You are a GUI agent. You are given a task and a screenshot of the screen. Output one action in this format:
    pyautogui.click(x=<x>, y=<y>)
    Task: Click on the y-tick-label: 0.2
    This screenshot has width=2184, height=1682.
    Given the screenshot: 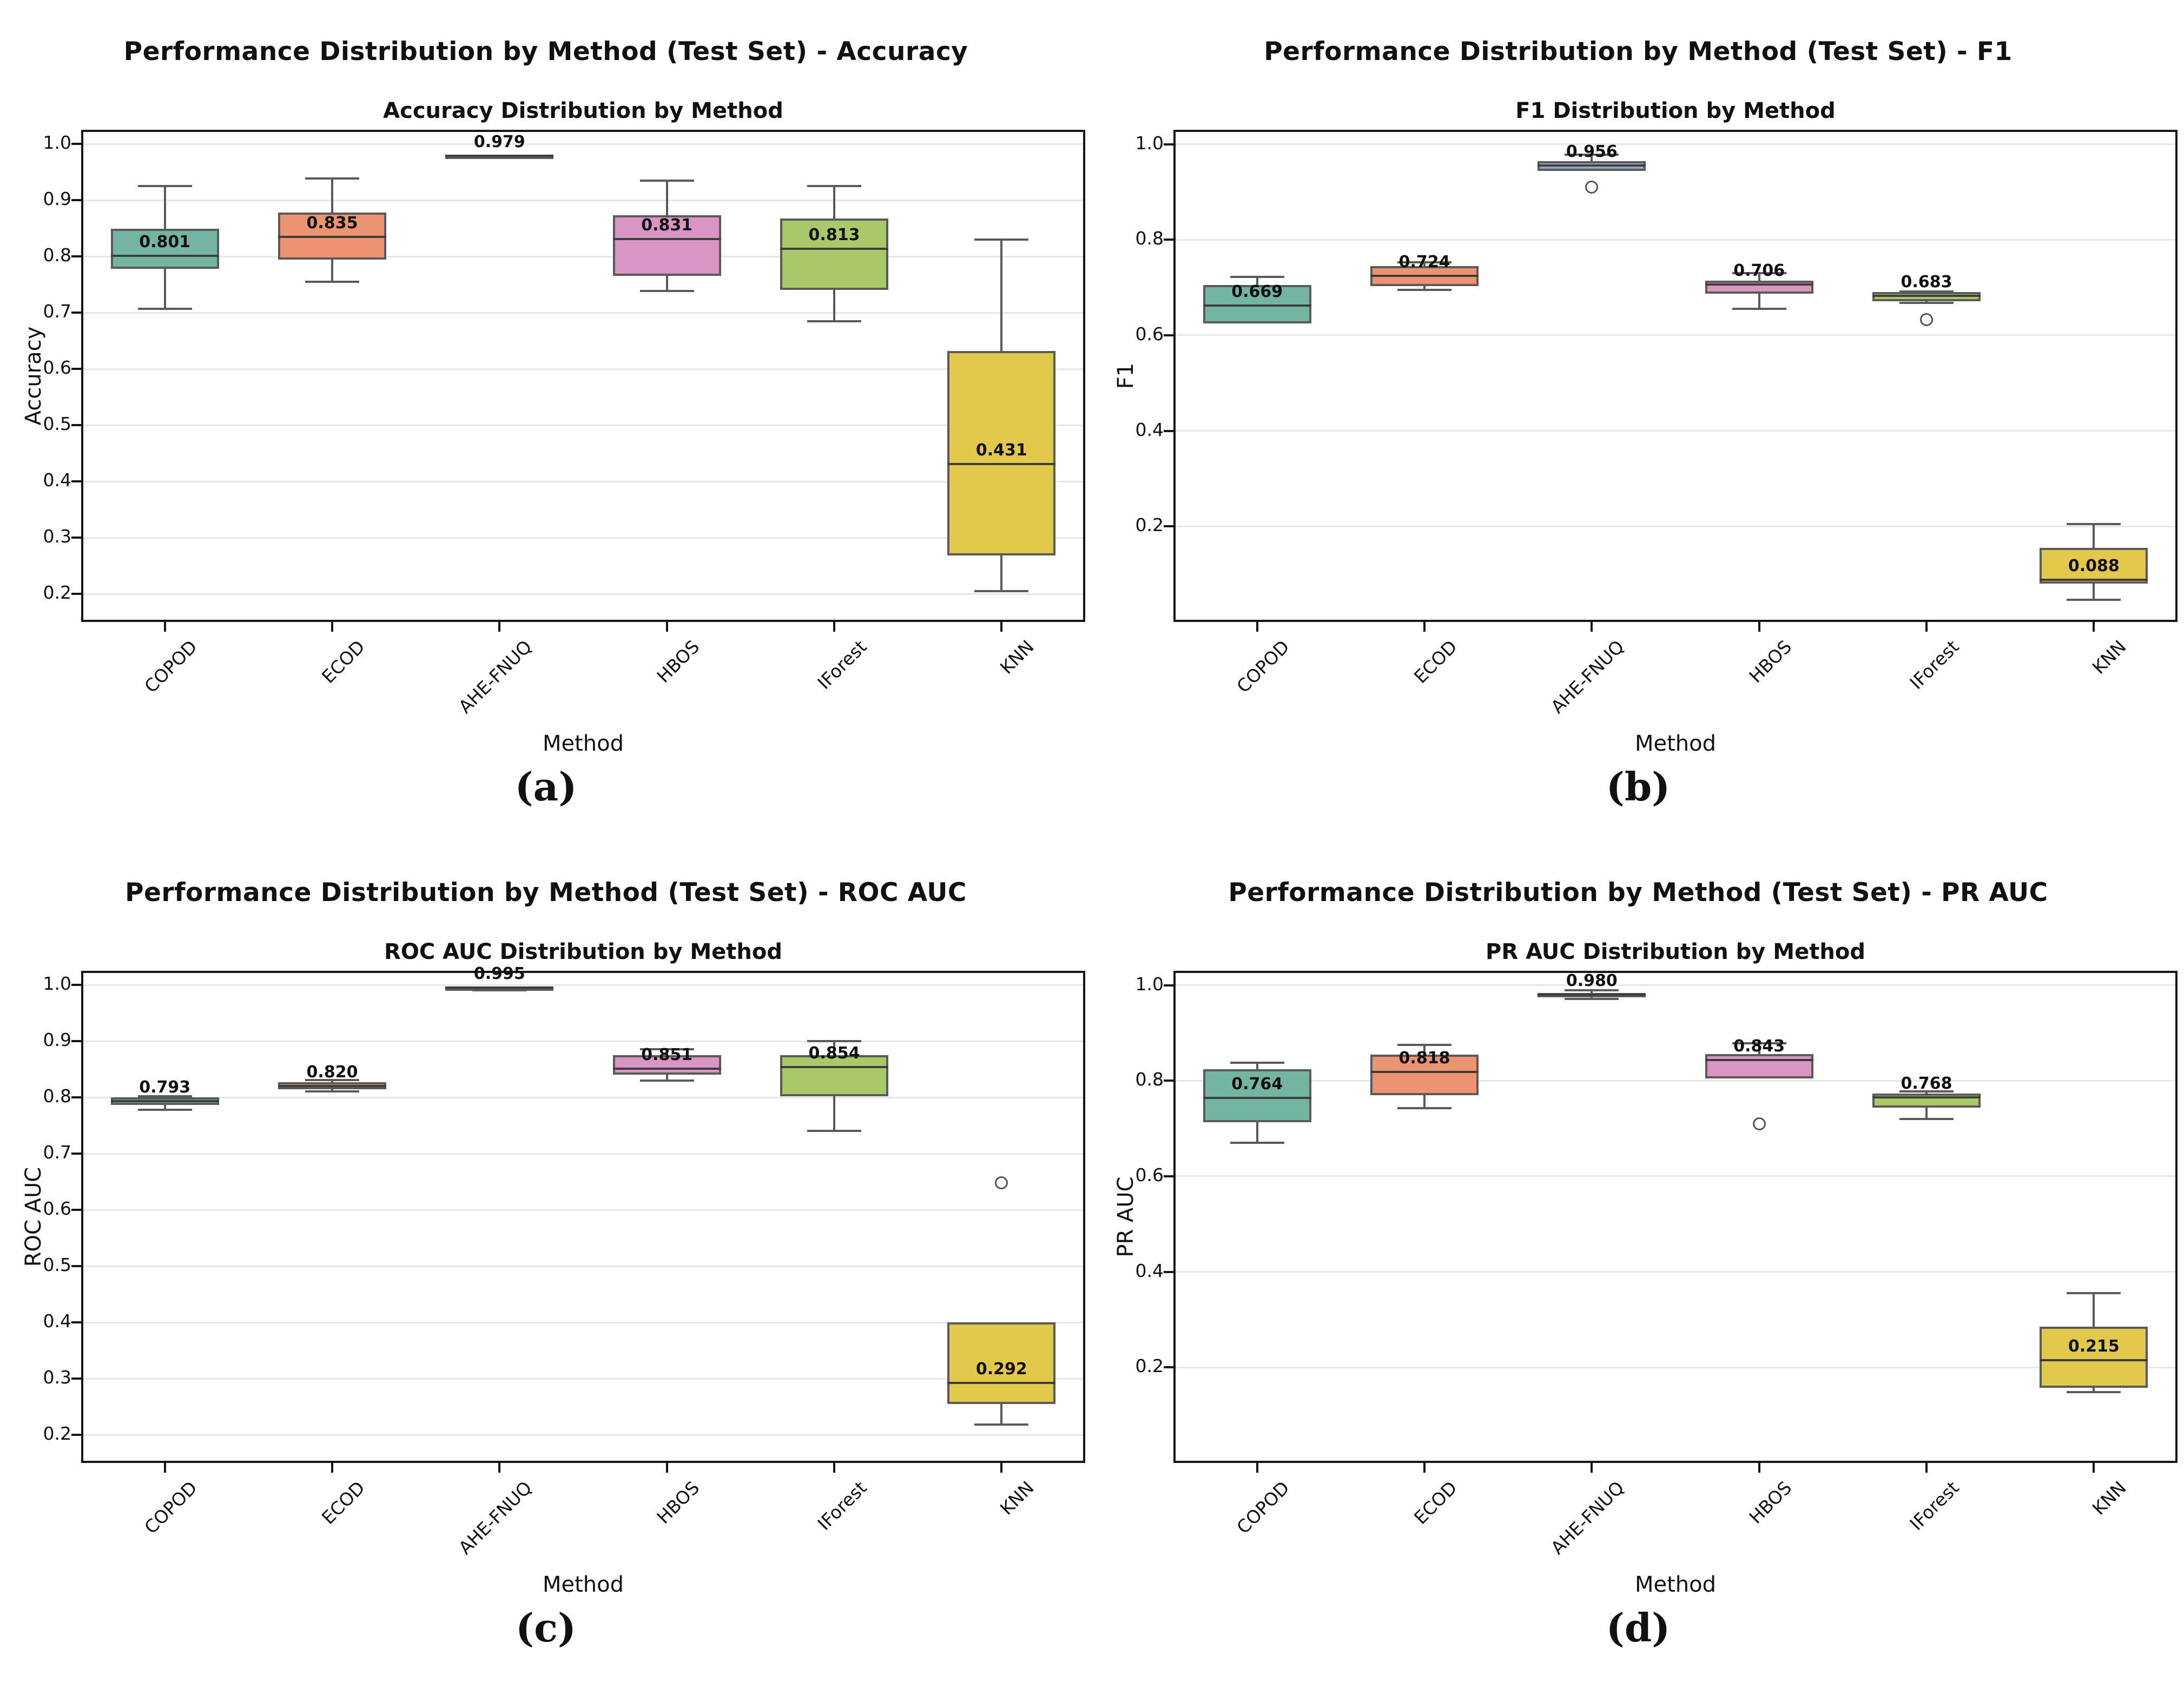 What is the action you would take?
    pyautogui.click(x=57, y=1433)
    